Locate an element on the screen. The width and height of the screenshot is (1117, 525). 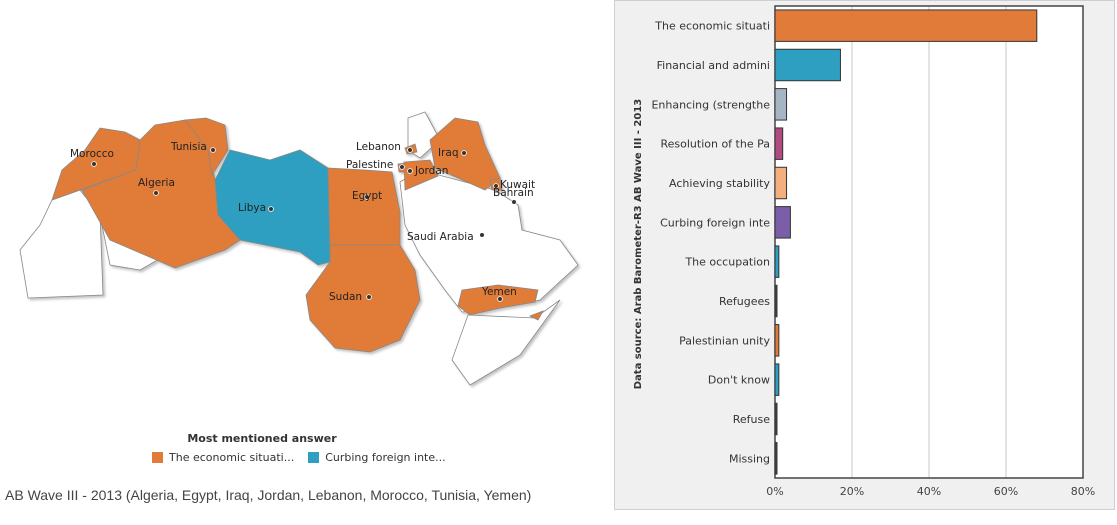
category-label: Refugees is located at coordinates (744, 301).